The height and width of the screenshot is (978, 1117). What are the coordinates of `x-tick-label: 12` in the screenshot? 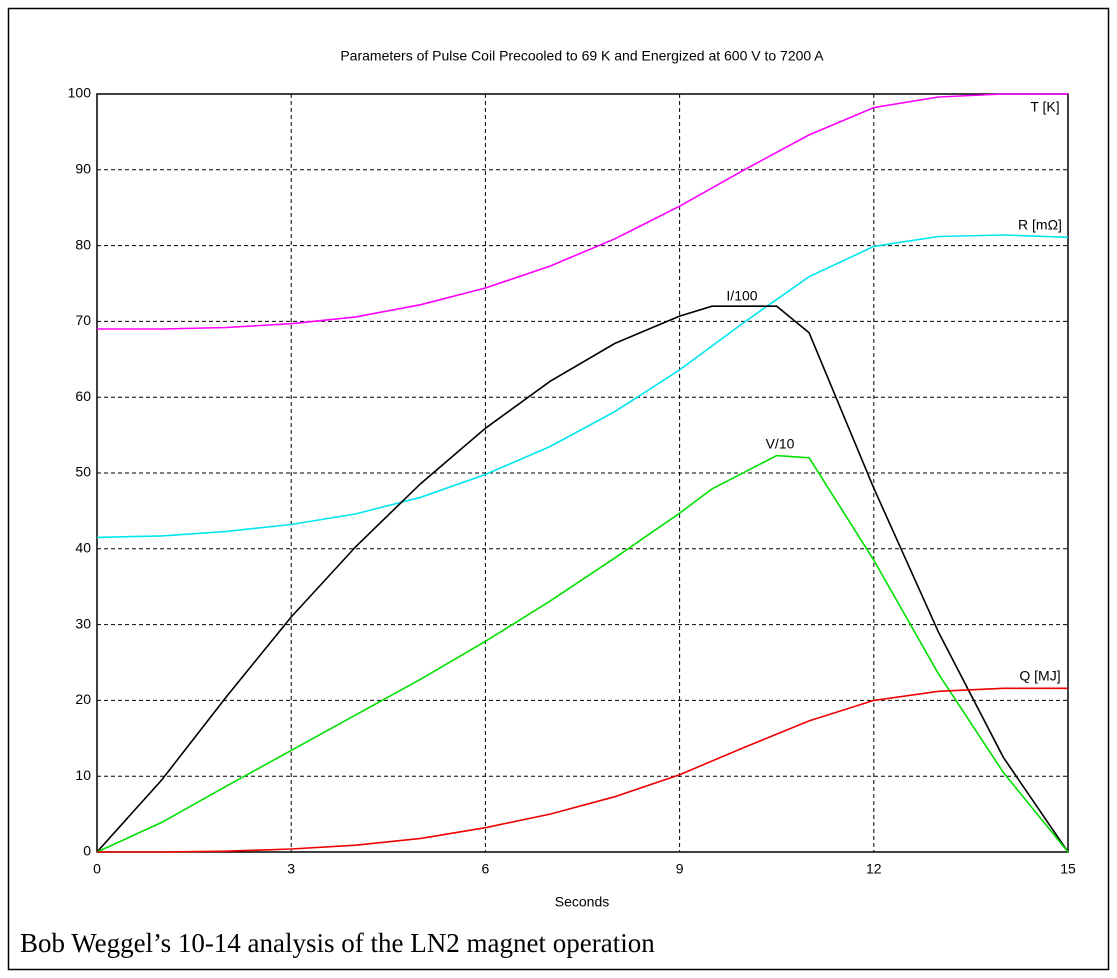 It's located at (874, 869).